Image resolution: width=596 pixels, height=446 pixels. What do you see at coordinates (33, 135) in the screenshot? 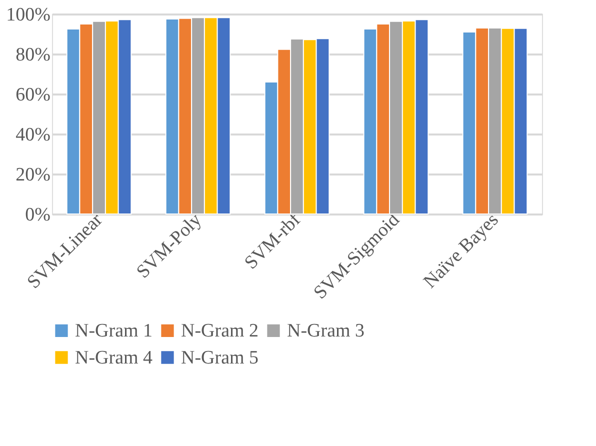
I see `y-tick-label: 40%` at bounding box center [33, 135].